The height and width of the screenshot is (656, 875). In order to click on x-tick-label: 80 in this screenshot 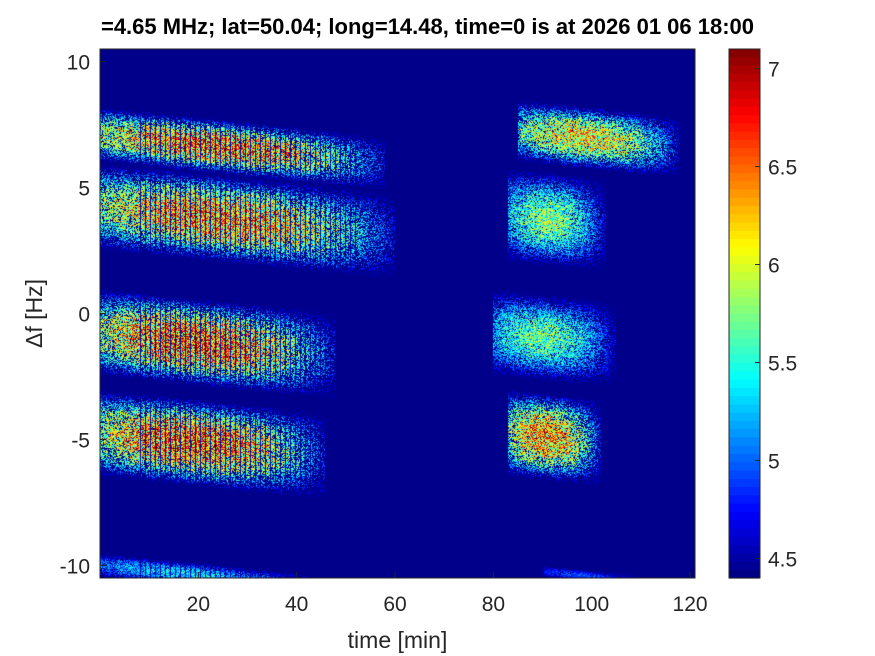, I will do `click(493, 604)`.